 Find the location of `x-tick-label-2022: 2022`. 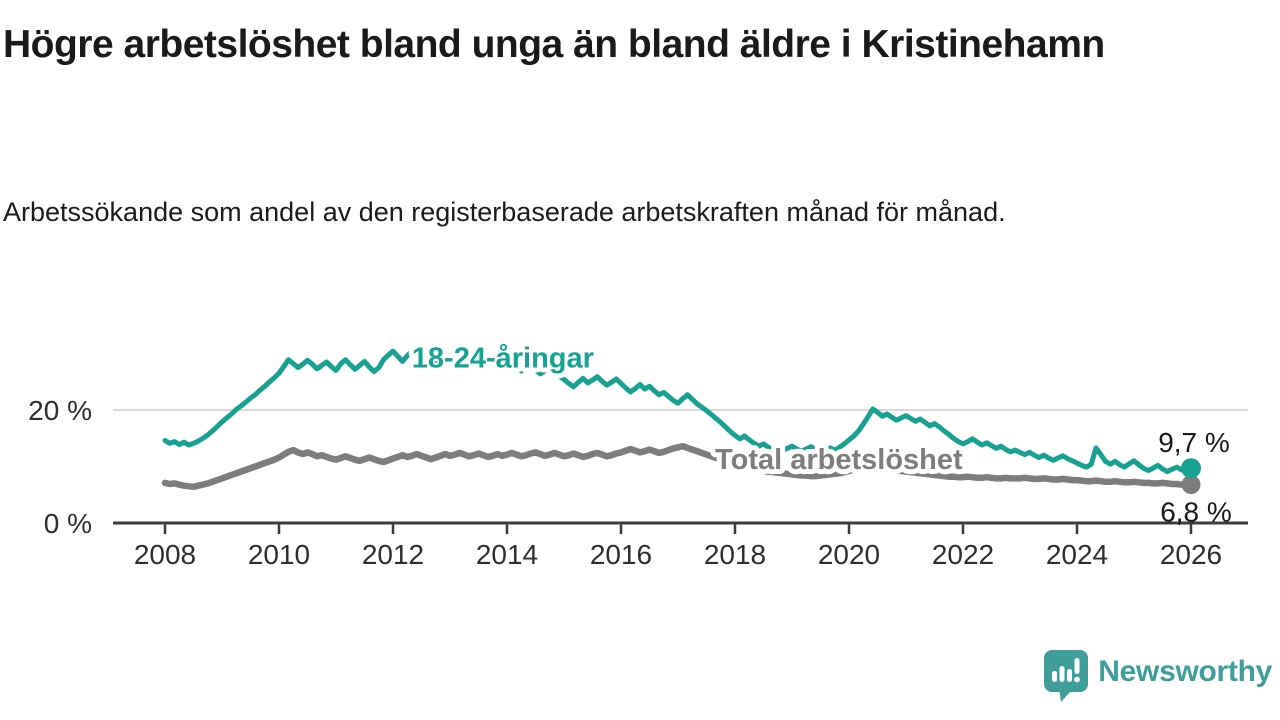

x-tick-label-2022: 2022 is located at coordinates (963, 554).